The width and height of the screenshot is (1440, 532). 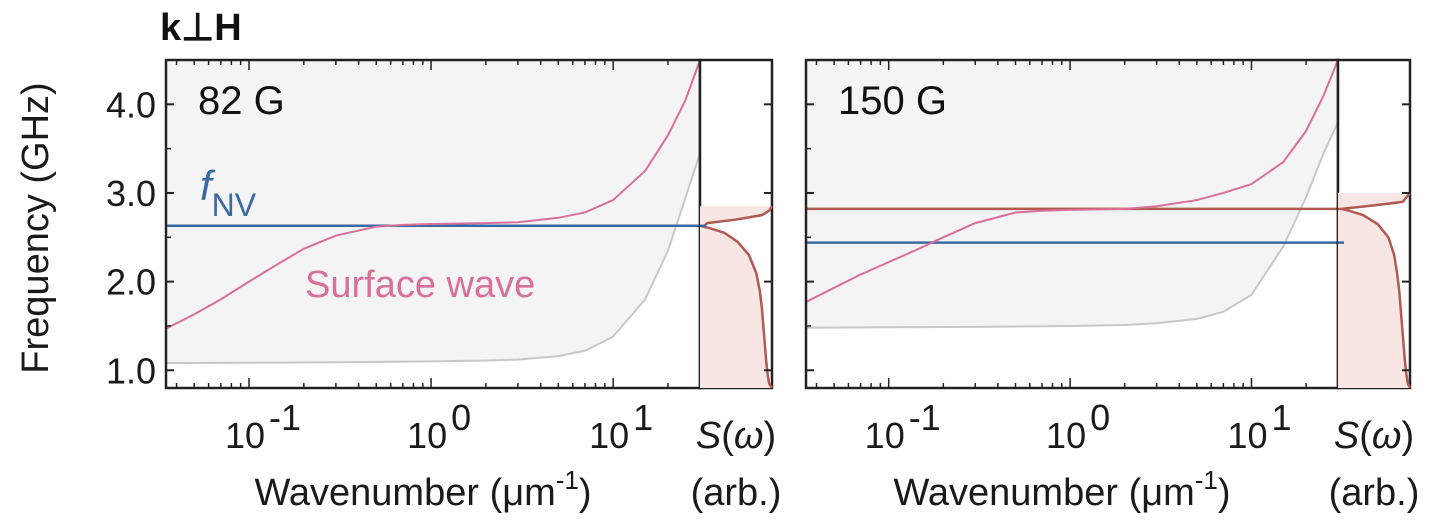 What do you see at coordinates (131, 370) in the screenshot?
I see `y-tick-label: 1.0` at bounding box center [131, 370].